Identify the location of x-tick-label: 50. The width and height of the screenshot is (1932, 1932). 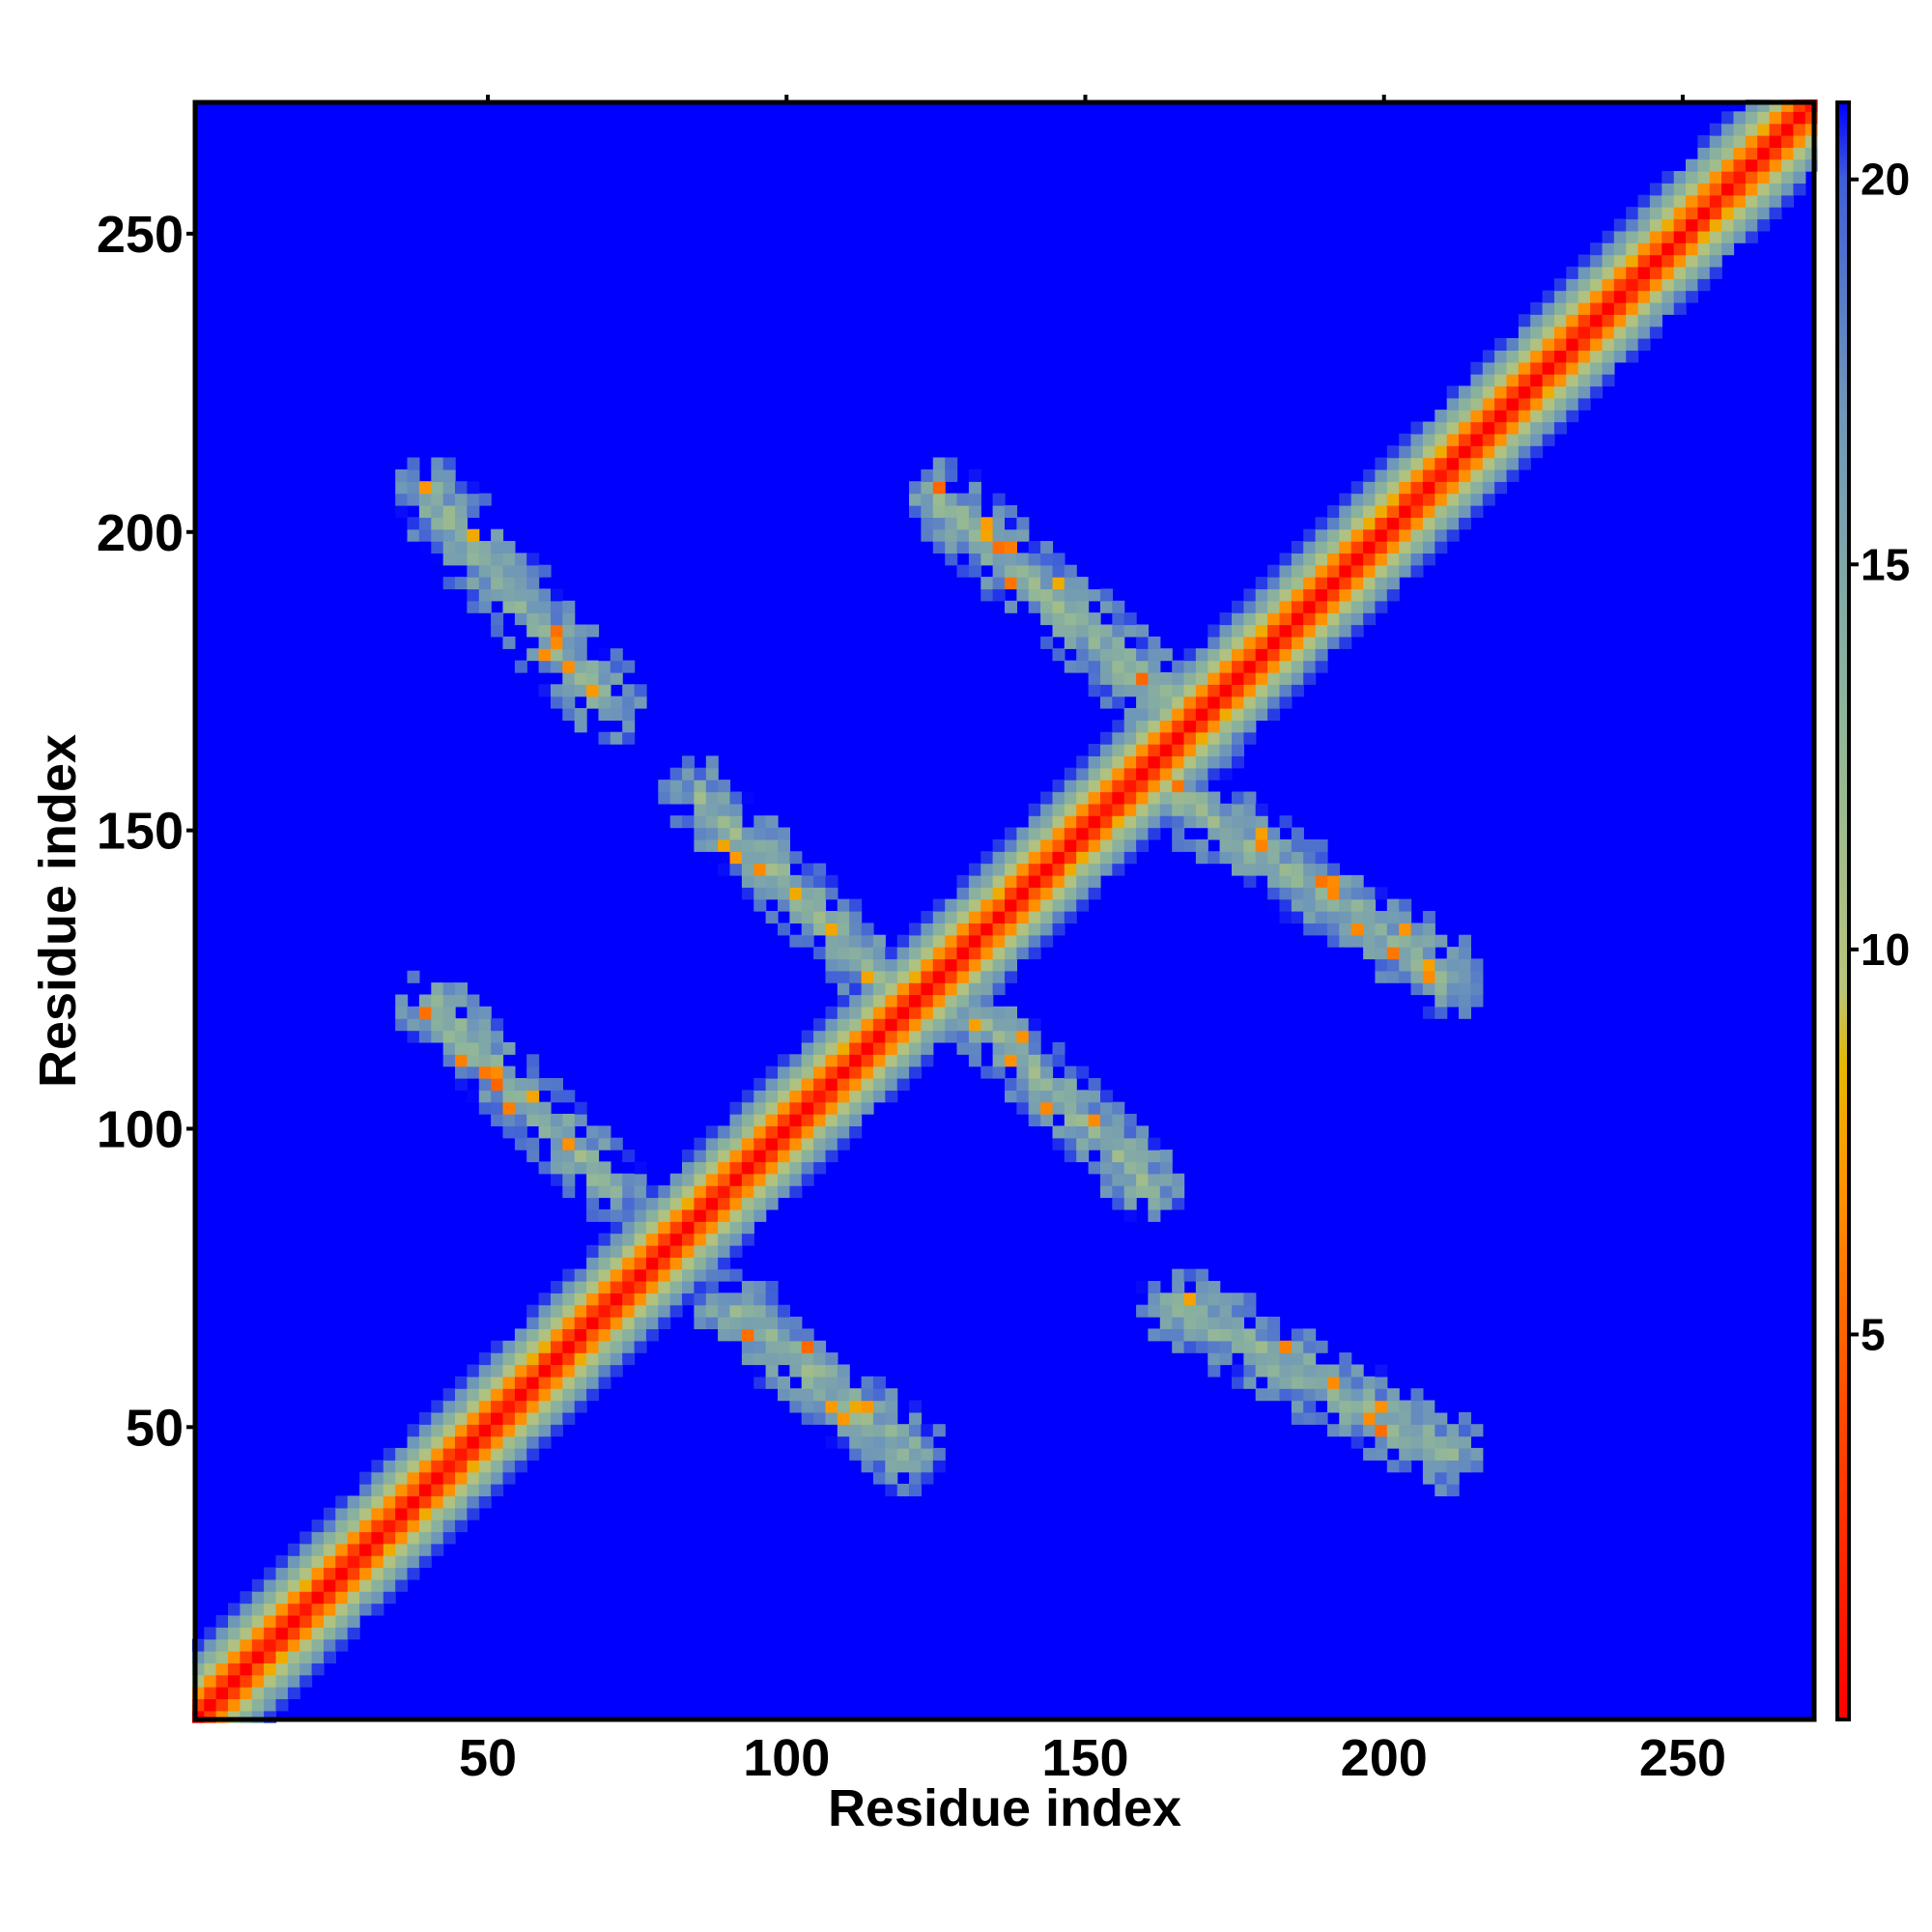
(488, 1758).